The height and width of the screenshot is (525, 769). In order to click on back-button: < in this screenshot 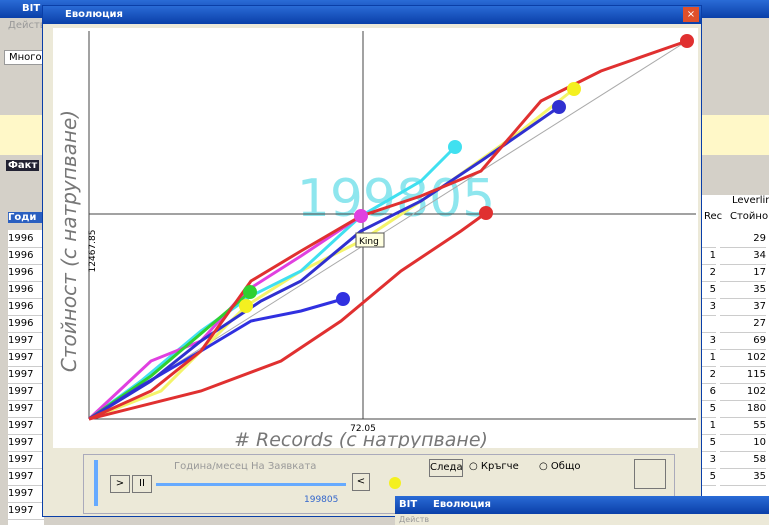, I will do `click(361, 482)`.